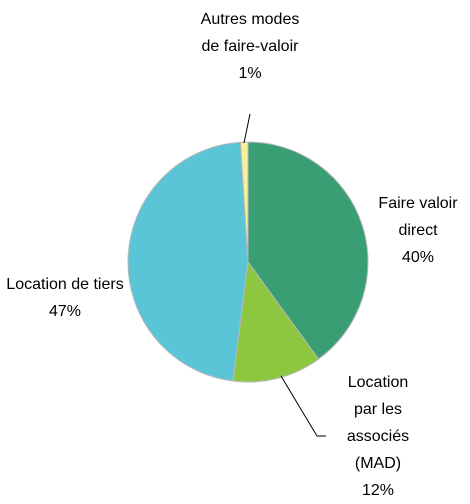 The image size is (470, 504). I want to click on value-label: 12%, so click(378, 490).